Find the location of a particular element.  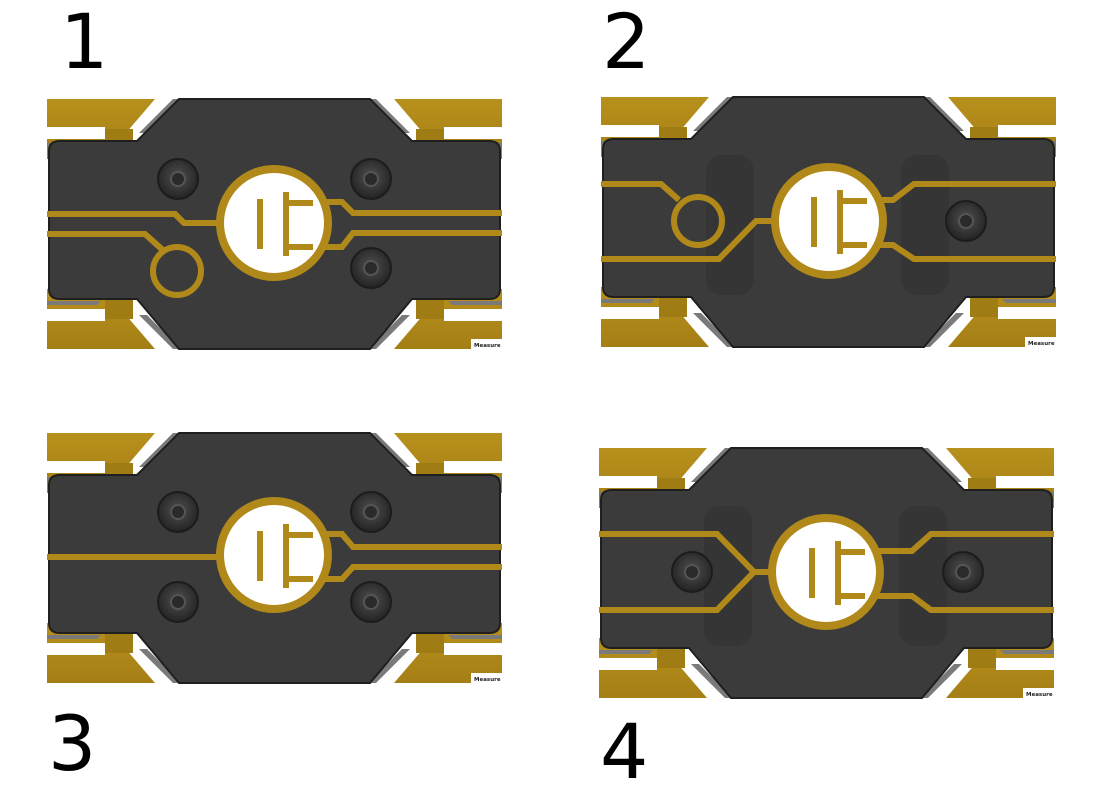

panel-number-1: 1 is located at coordinates (84, 43).